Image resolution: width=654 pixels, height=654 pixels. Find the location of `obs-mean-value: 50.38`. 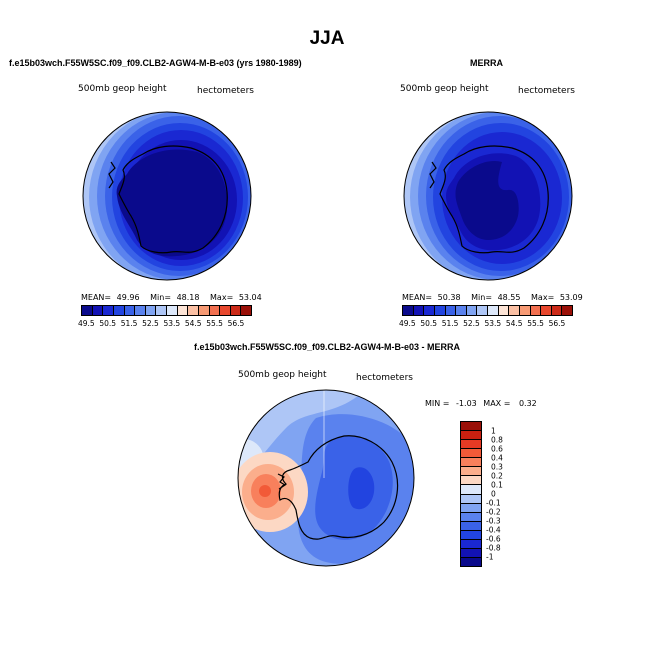

obs-mean-value: 50.38 is located at coordinates (449, 297).